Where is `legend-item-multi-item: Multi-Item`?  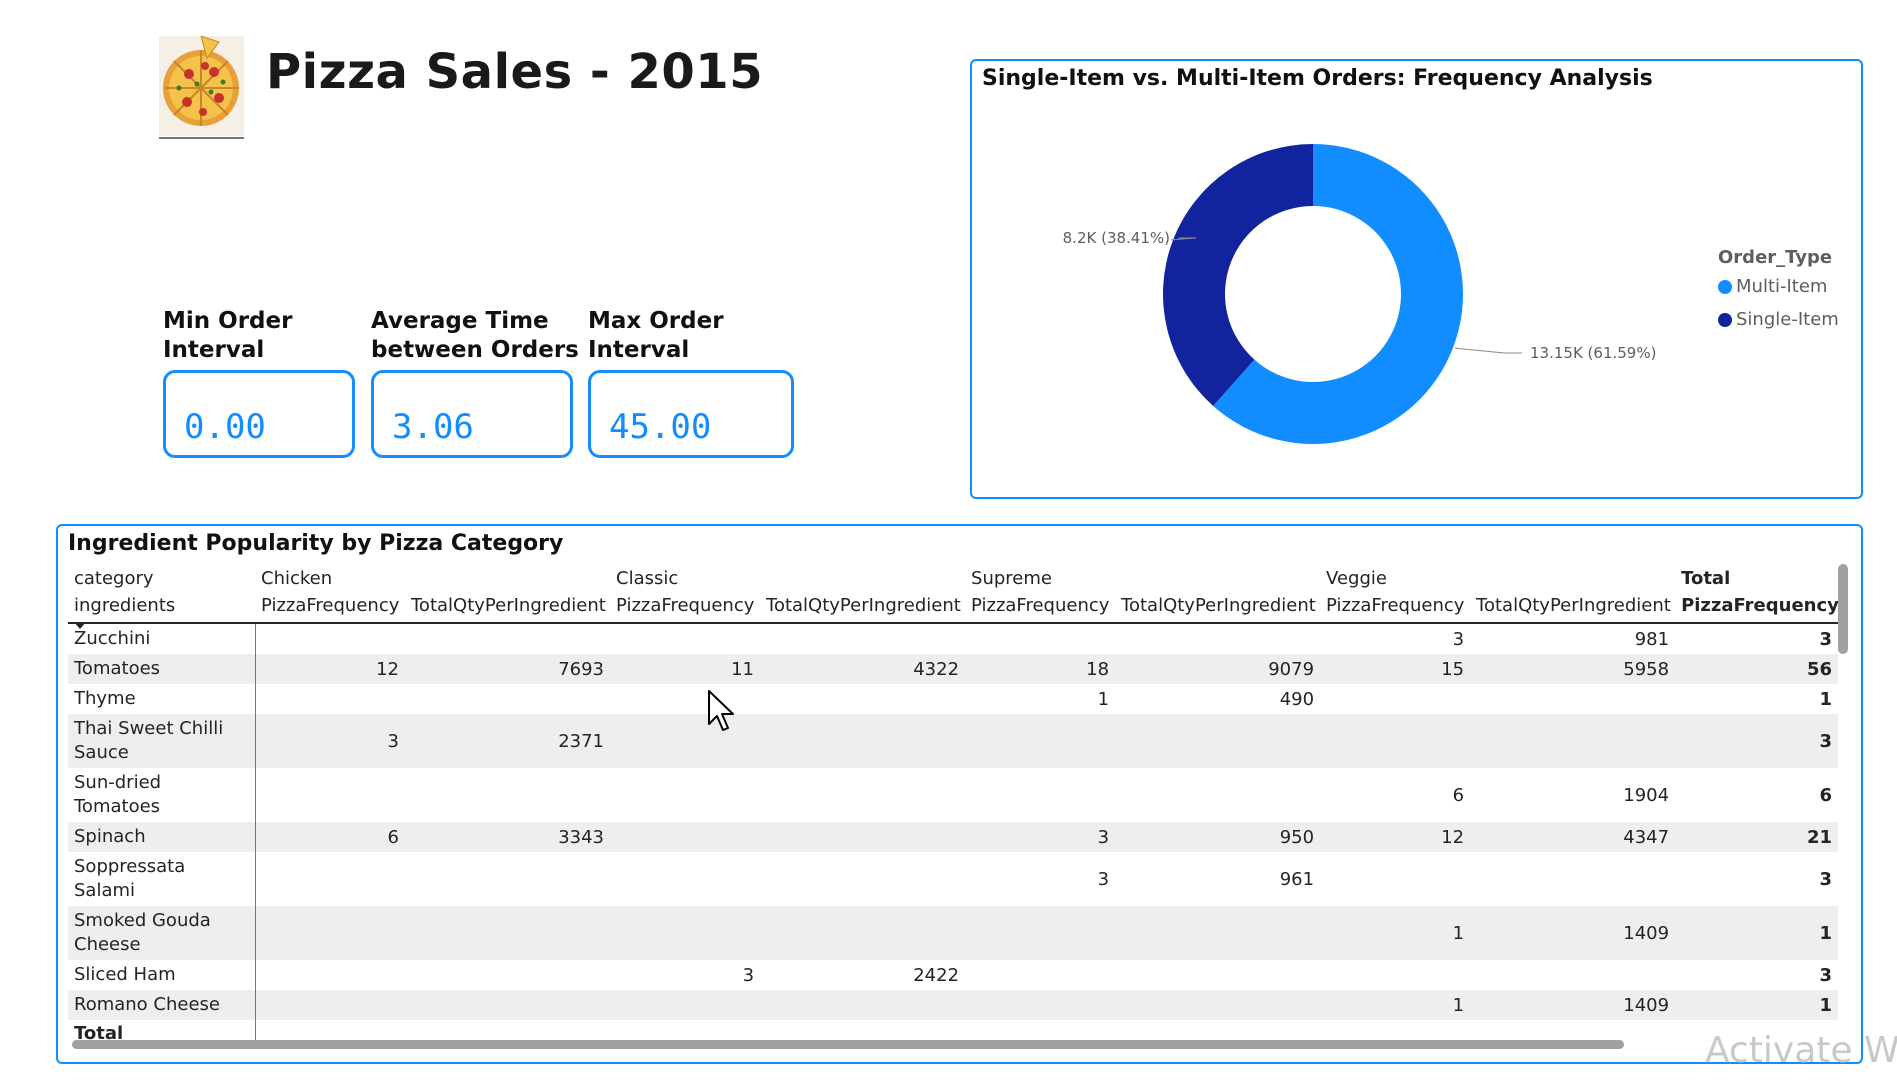
legend-item-multi-item: Multi-Item is located at coordinates (1778, 286).